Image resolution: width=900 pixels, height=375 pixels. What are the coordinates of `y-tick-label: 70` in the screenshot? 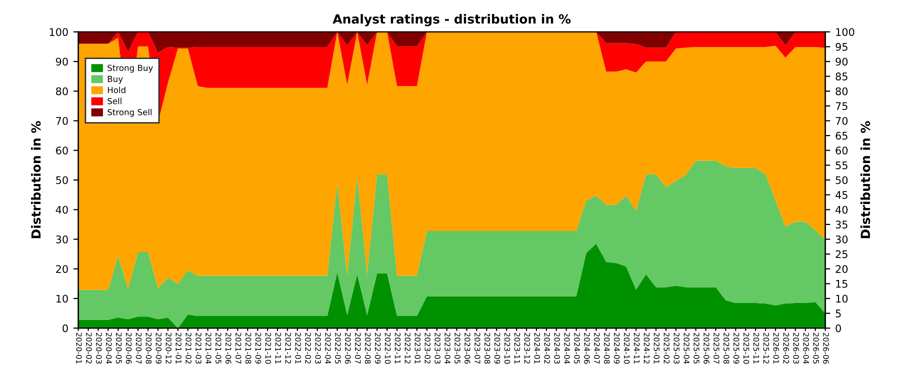 It's located at (62, 120).